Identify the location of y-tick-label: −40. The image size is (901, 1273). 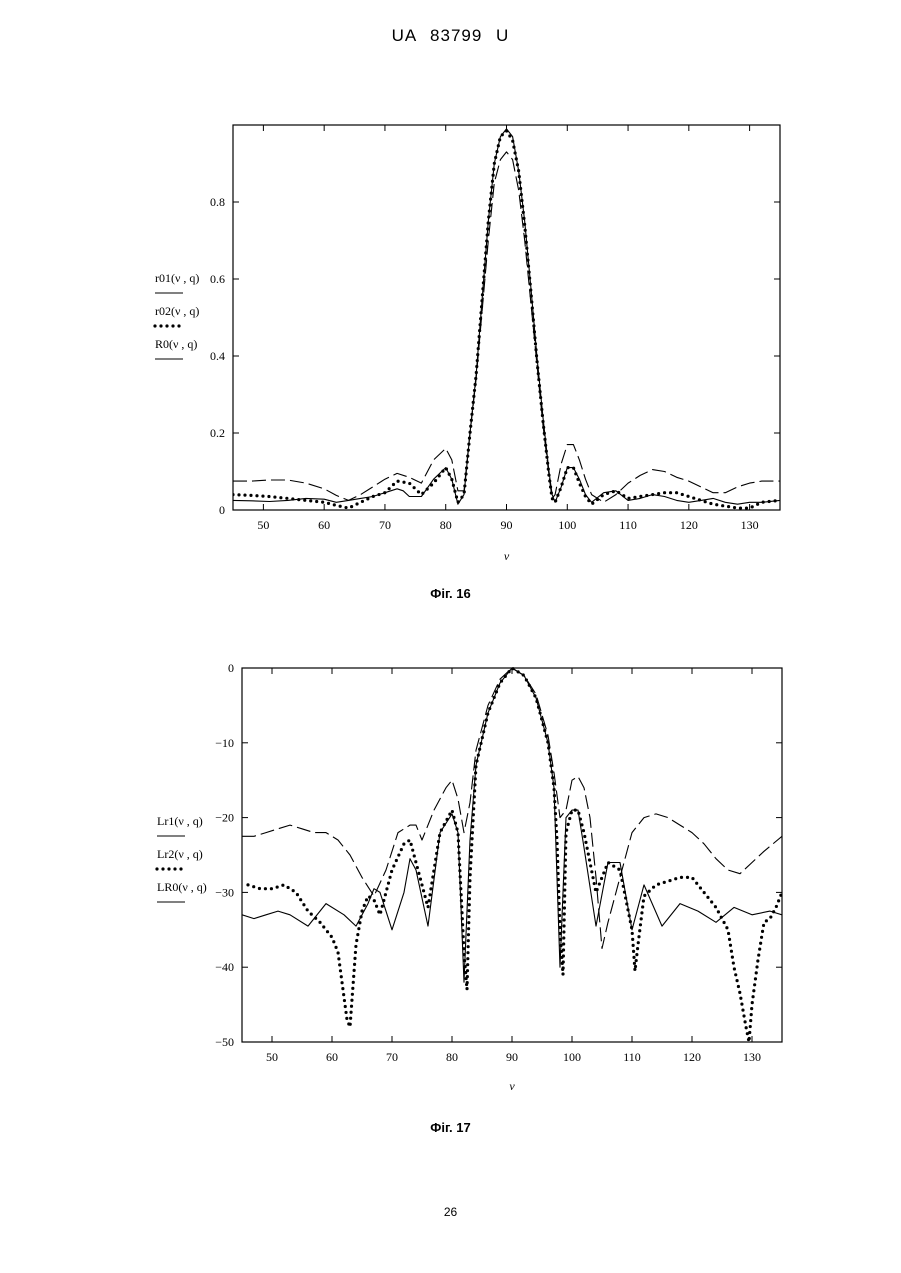
(224, 967).